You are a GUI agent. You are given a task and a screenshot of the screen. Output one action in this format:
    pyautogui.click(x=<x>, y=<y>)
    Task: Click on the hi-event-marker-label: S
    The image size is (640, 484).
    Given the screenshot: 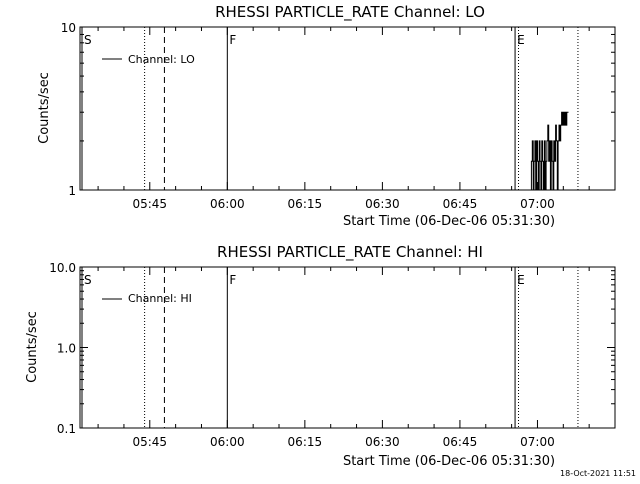 What is the action you would take?
    pyautogui.click(x=88, y=280)
    